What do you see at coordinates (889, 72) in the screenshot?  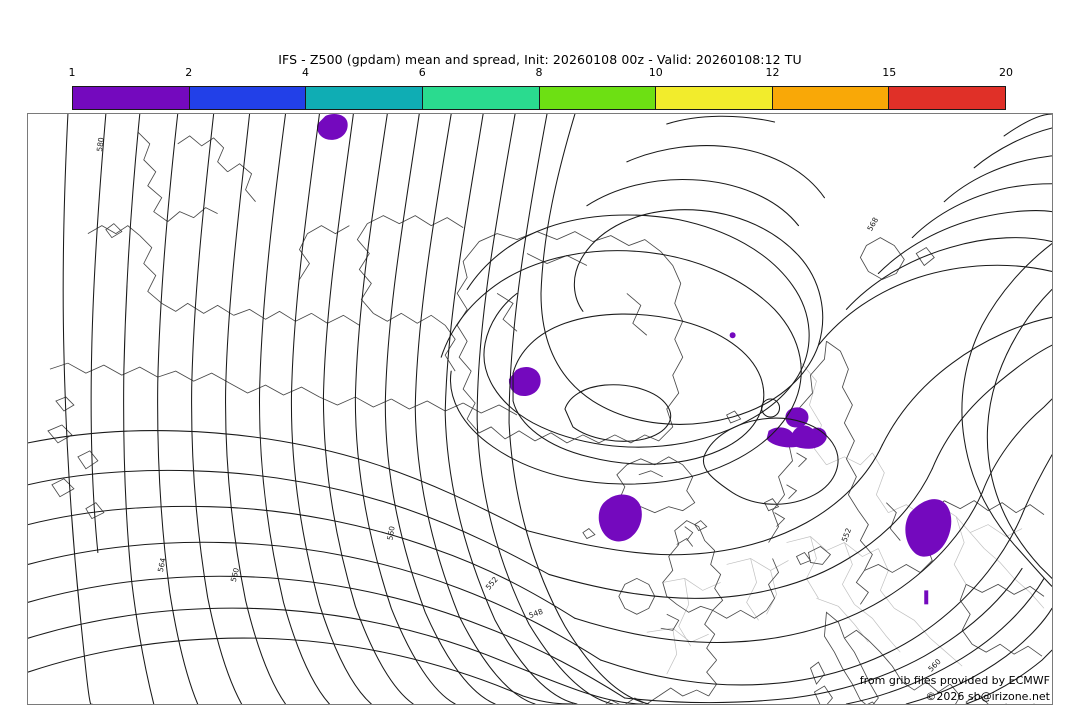 I see `colorbar-tick-15: 15` at bounding box center [889, 72].